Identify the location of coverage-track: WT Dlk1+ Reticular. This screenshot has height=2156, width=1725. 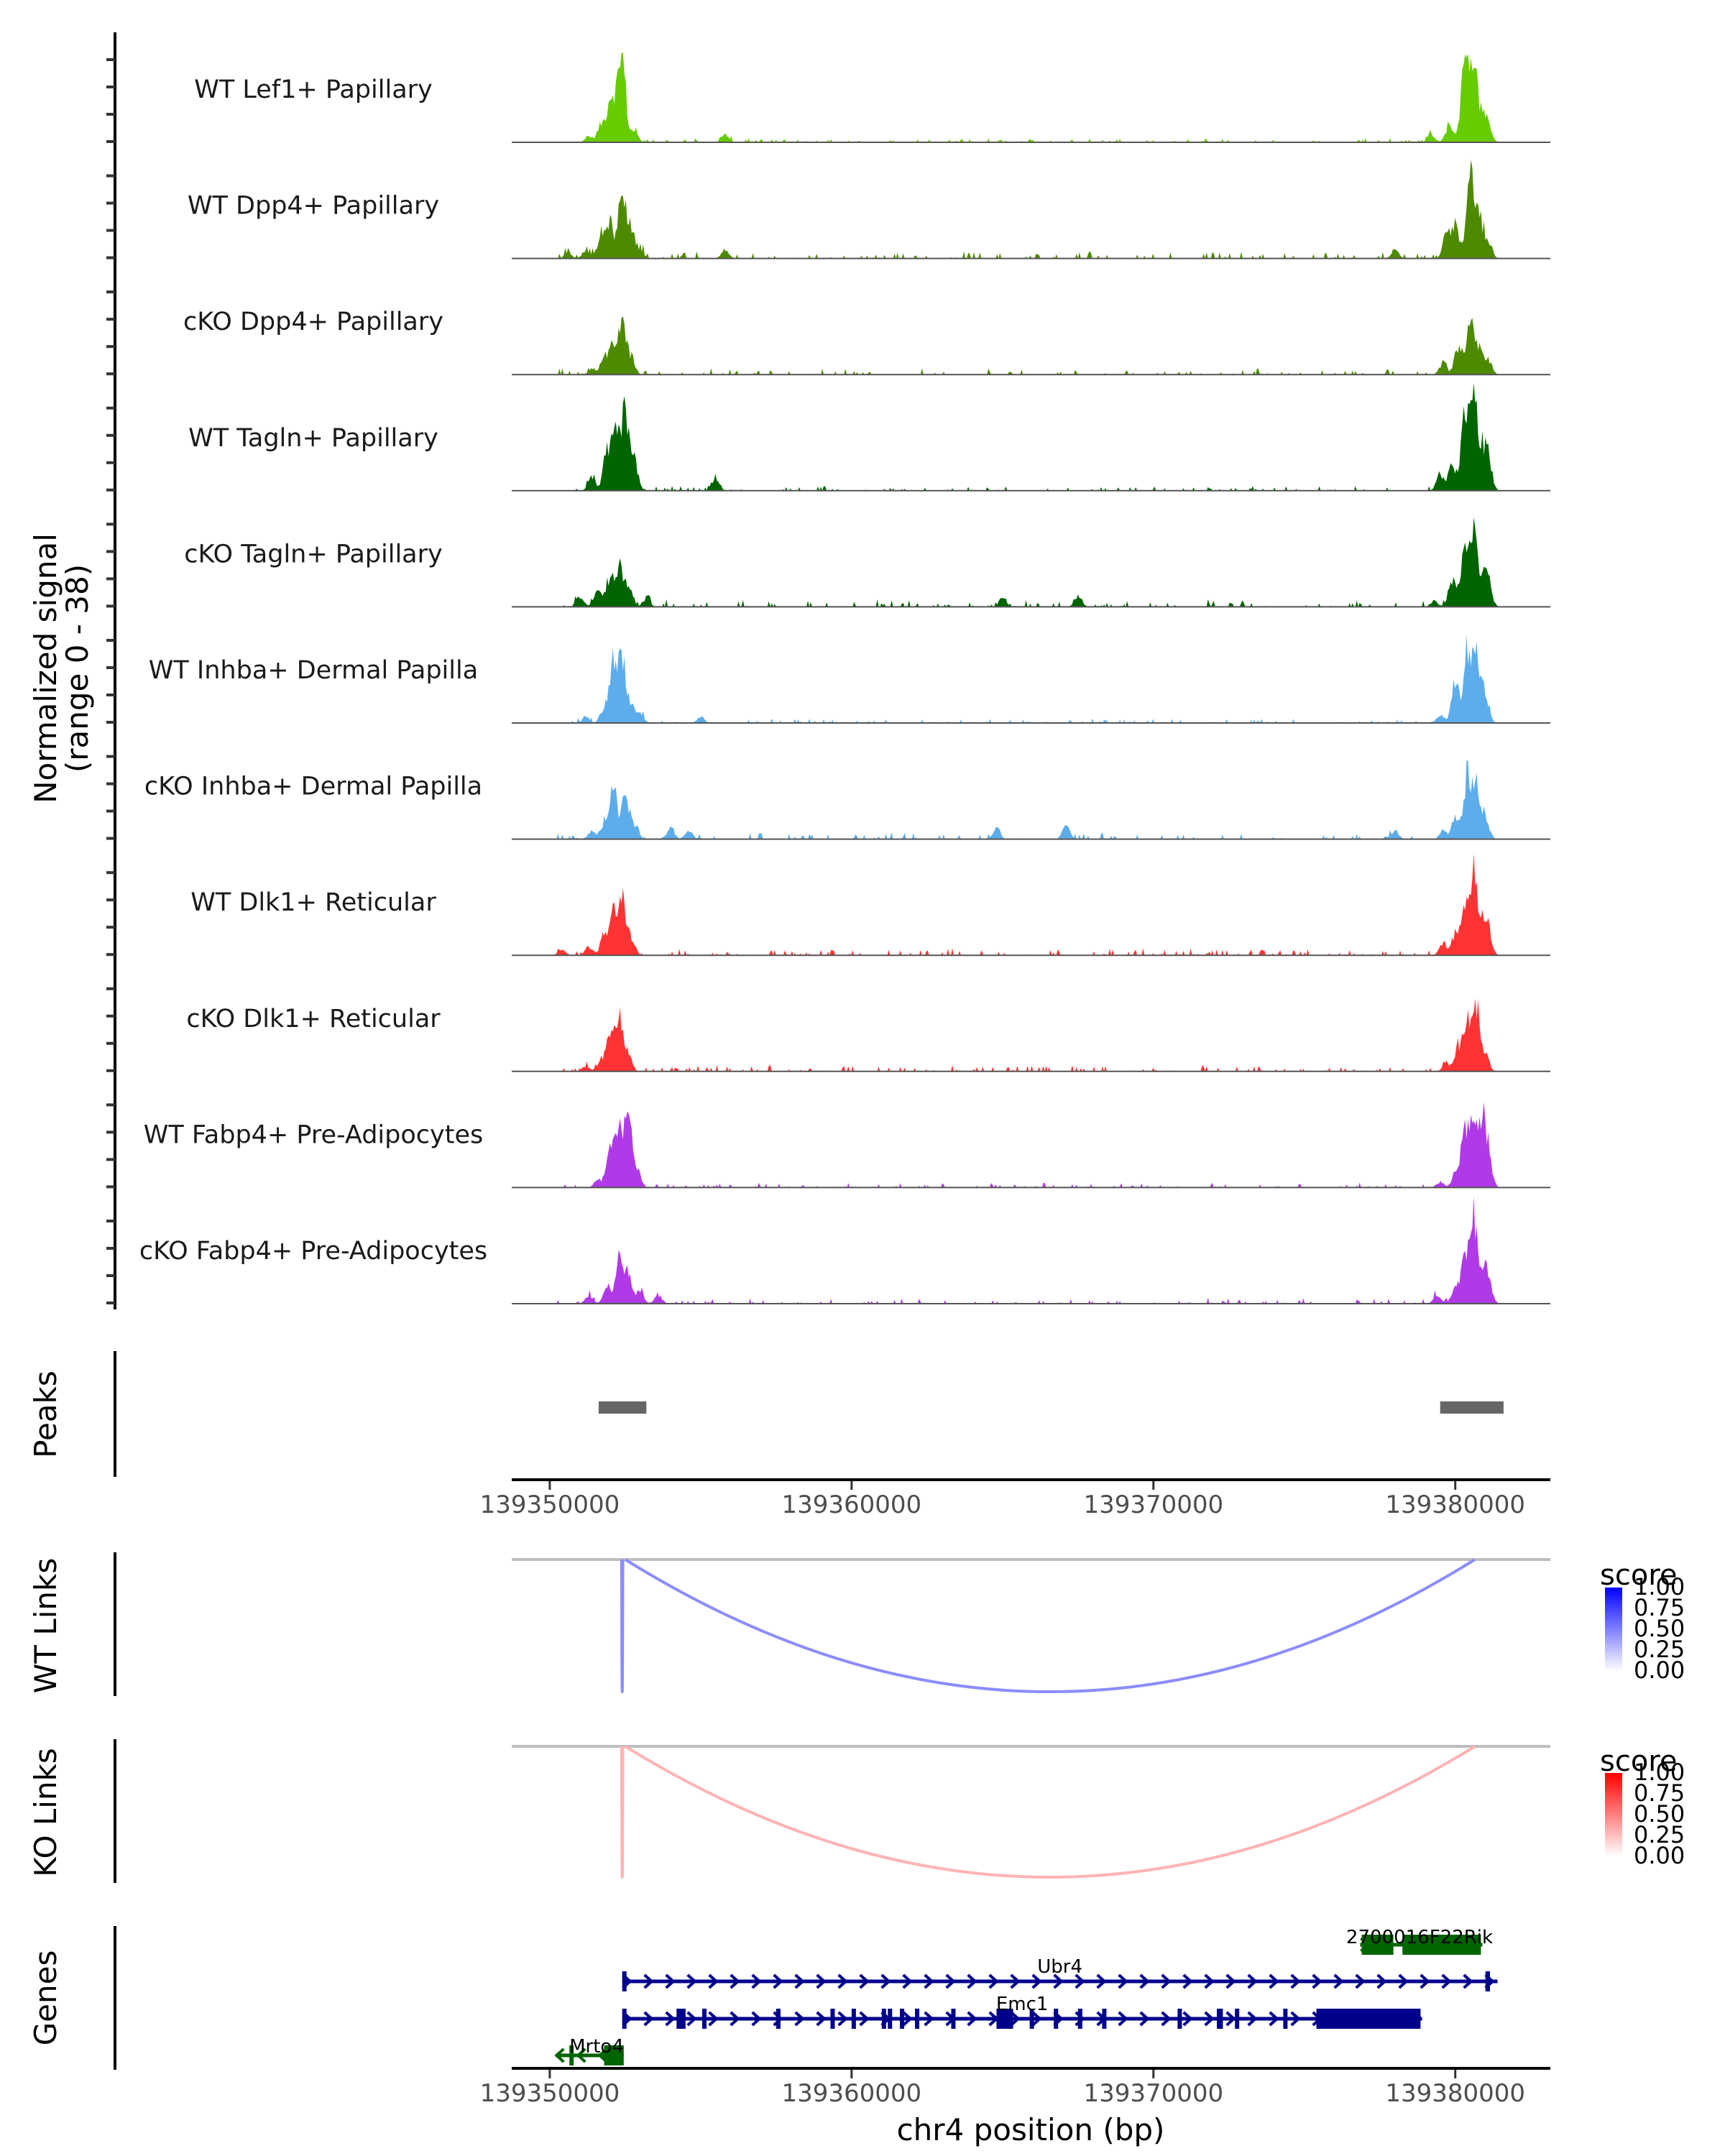
(870, 905).